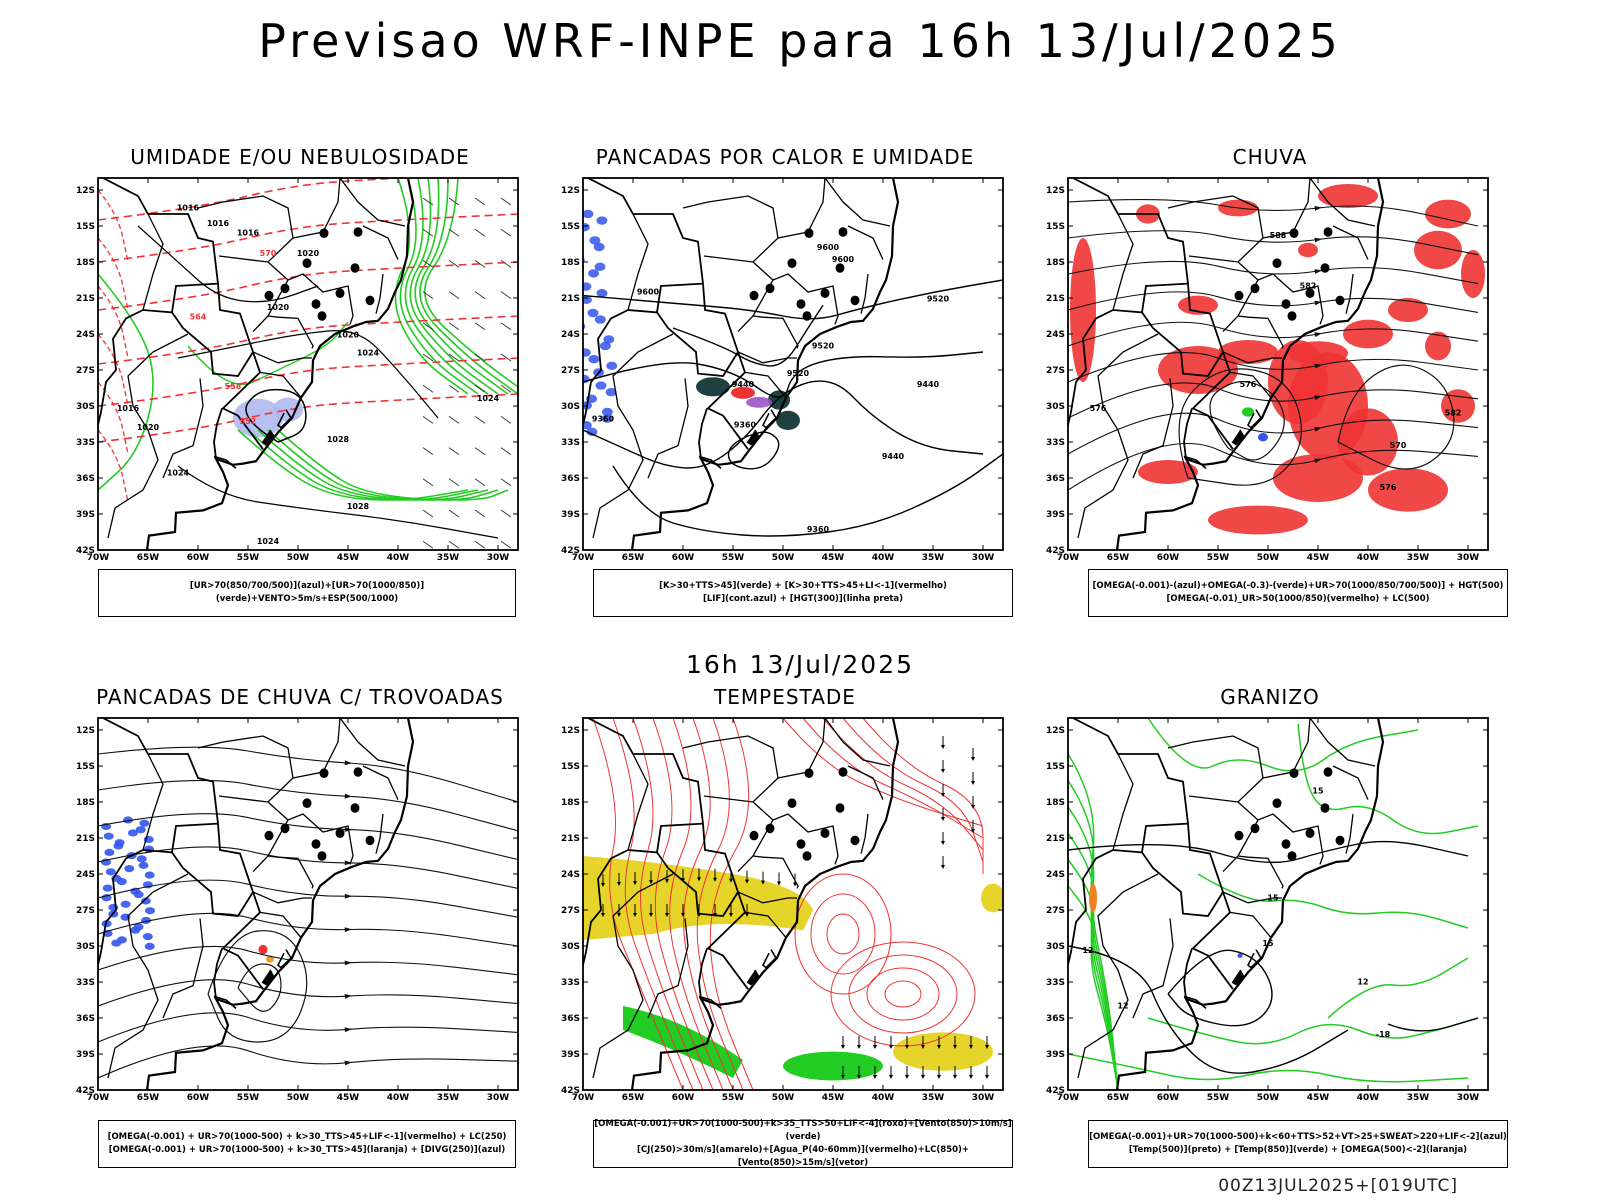 Image resolution: width=1600 pixels, height=1200 pixels. What do you see at coordinates (284, 959) in the screenshot?
I see `lagoa-dos-patos` at bounding box center [284, 959].